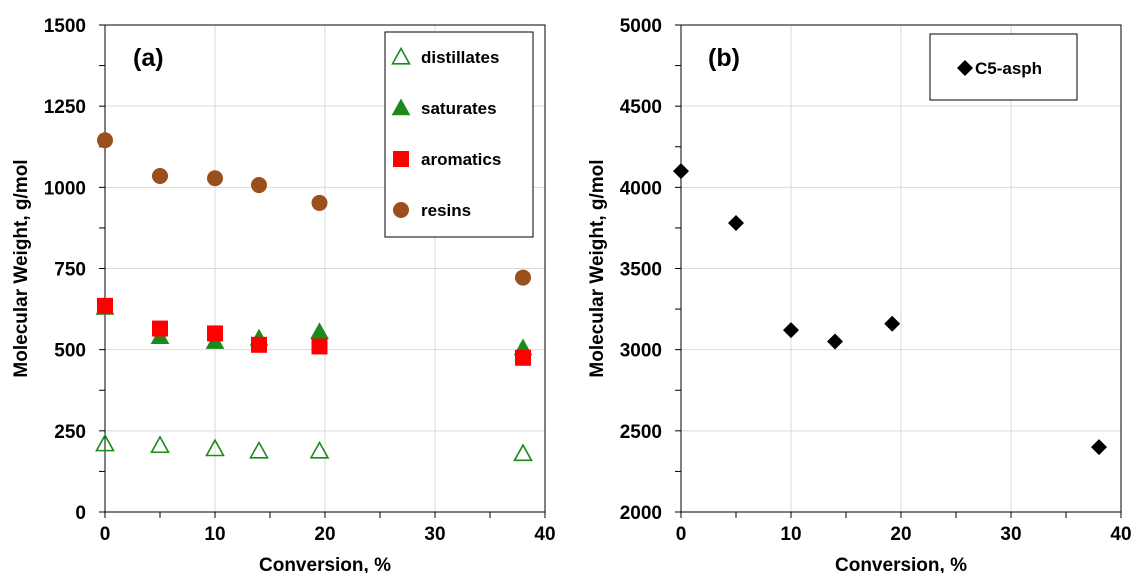 The image size is (1140, 573). I want to click on series-aromatics, so click(314, 331).